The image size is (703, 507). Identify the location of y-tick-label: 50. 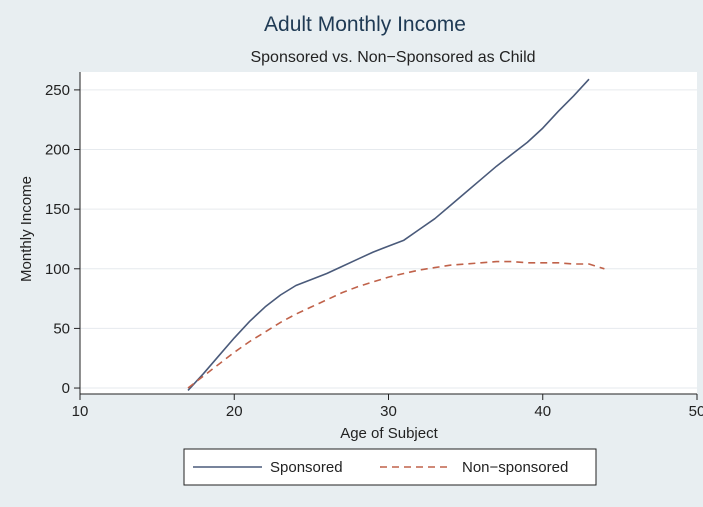
(61, 328).